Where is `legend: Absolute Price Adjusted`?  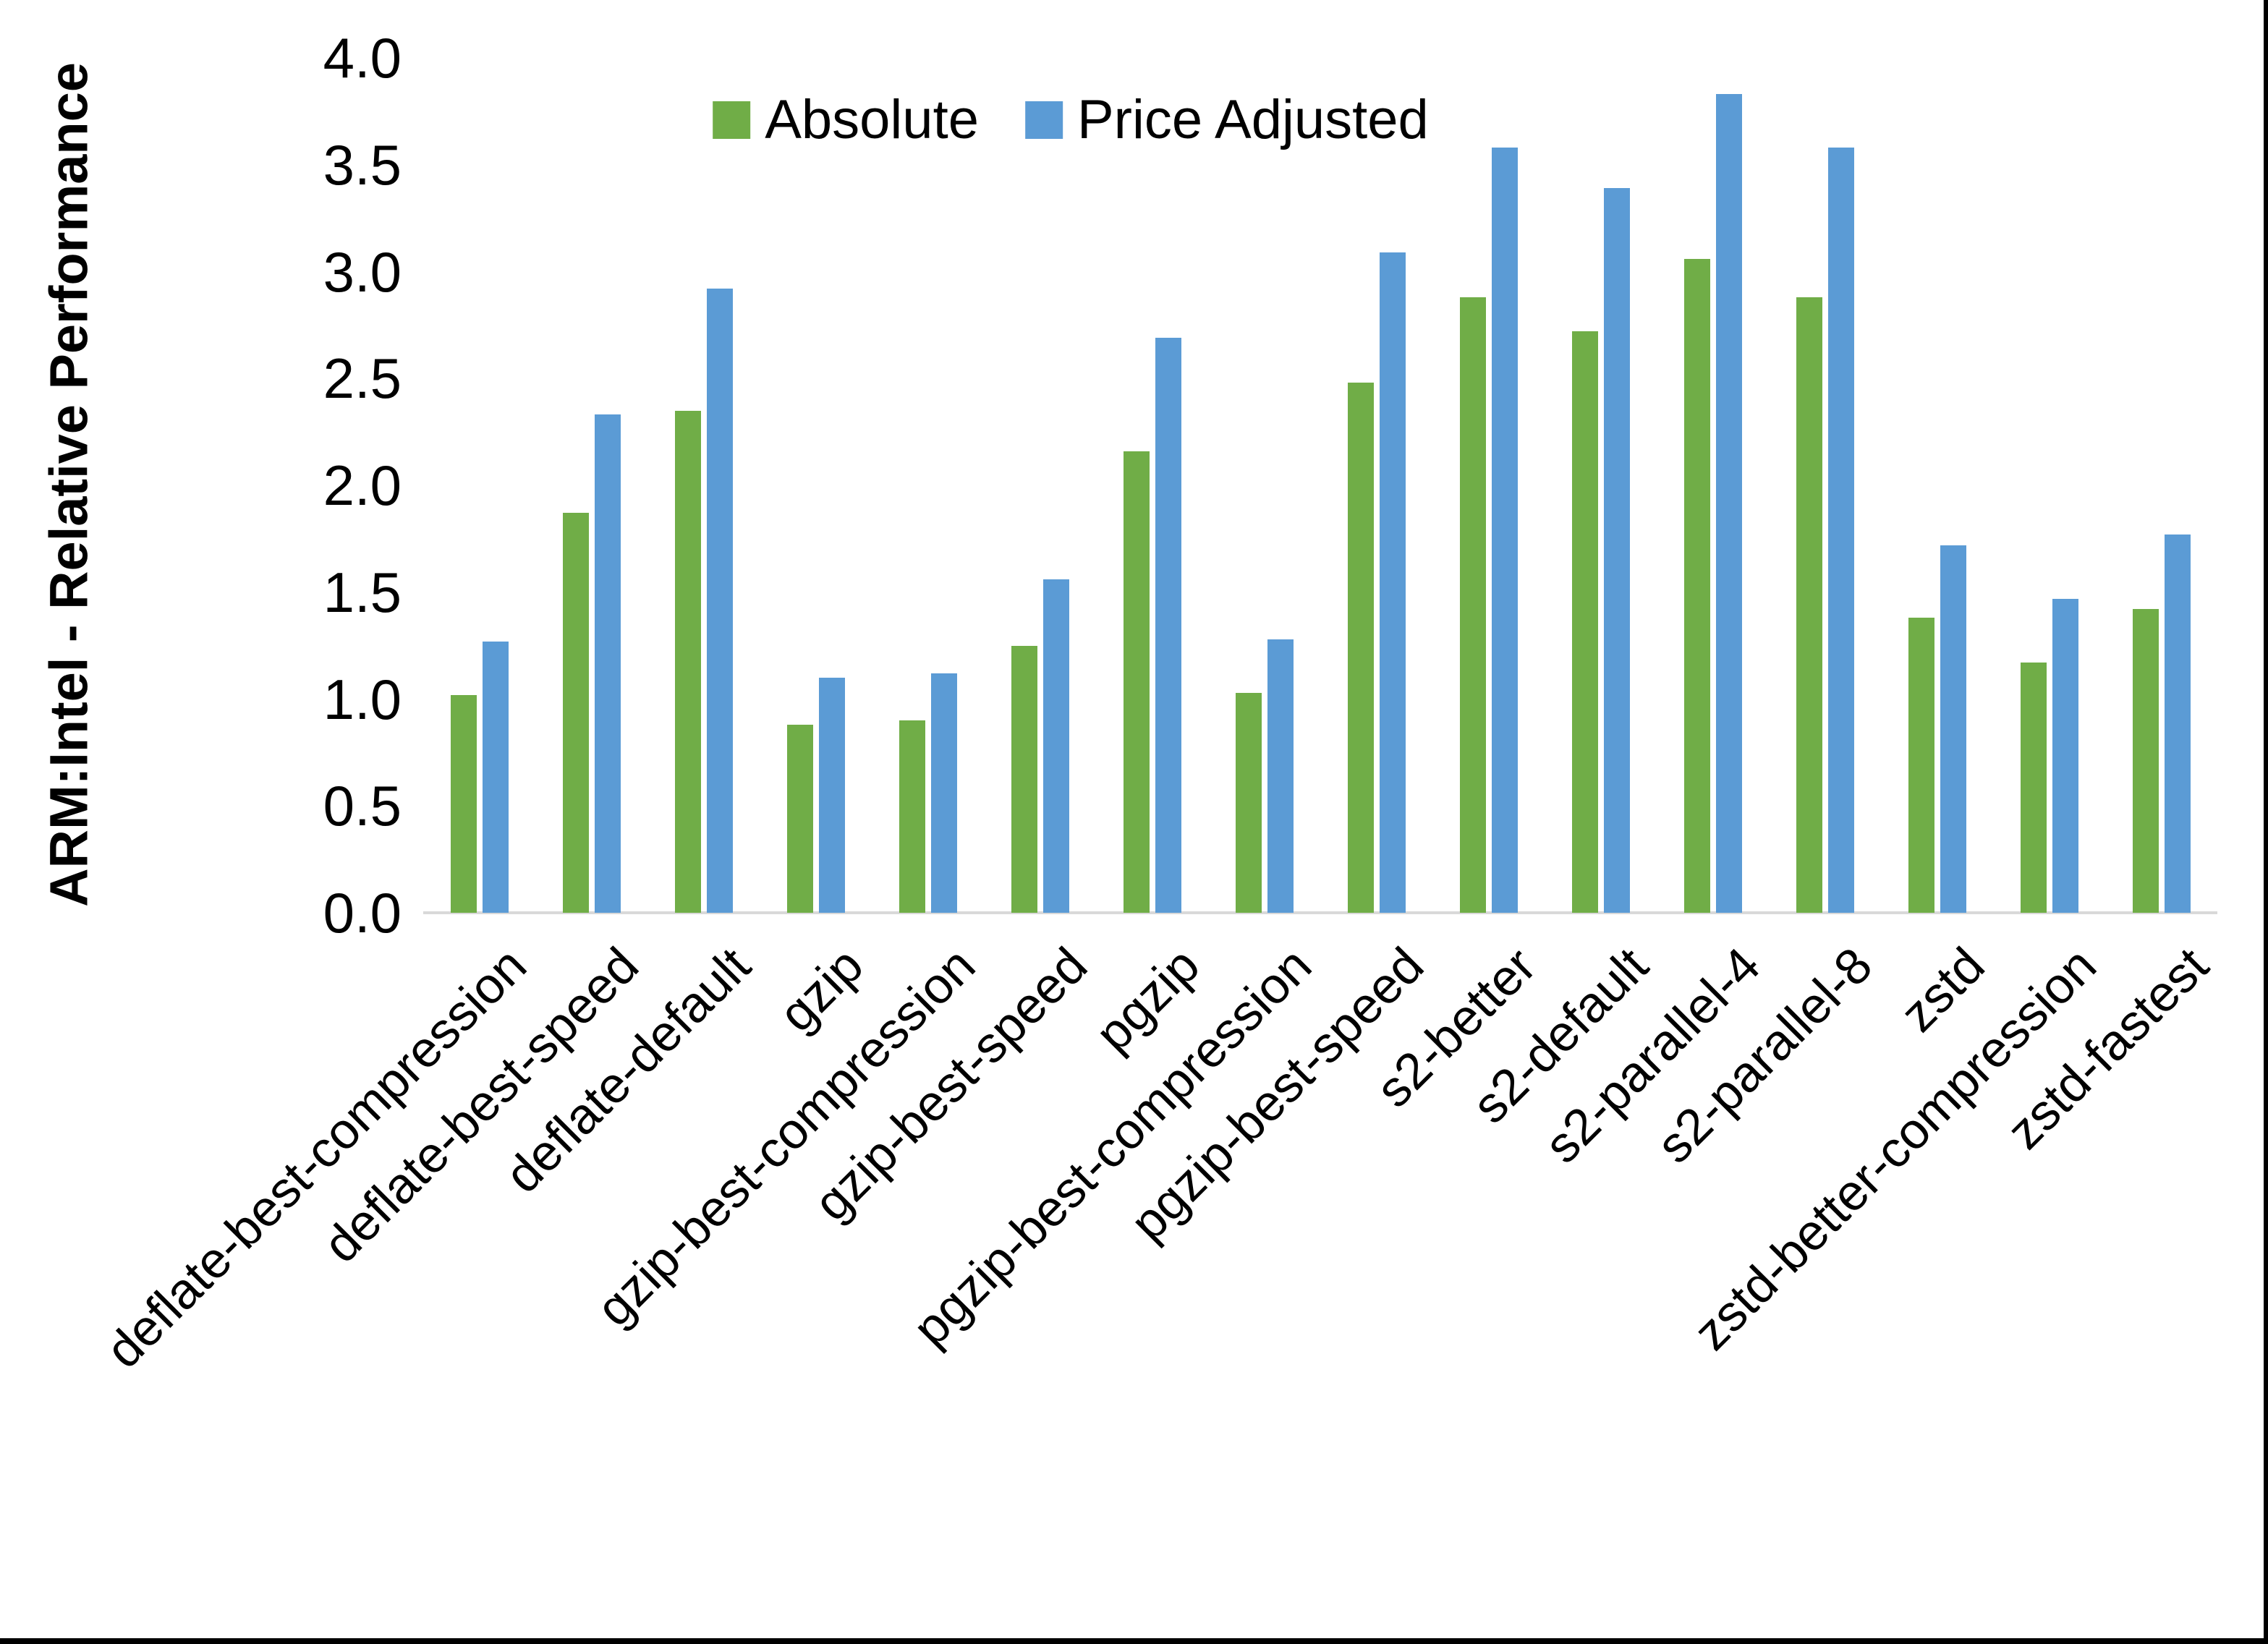 legend: Absolute Price Adjusted is located at coordinates (1071, 120).